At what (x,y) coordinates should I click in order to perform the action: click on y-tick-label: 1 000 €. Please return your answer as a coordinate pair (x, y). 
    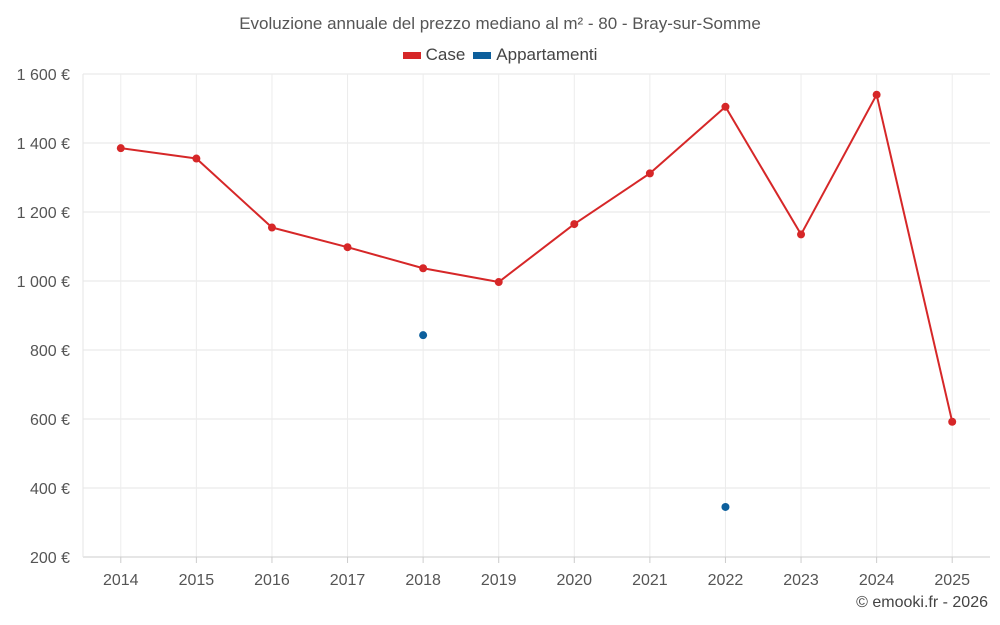
    Looking at the image, I should click on (43, 282).